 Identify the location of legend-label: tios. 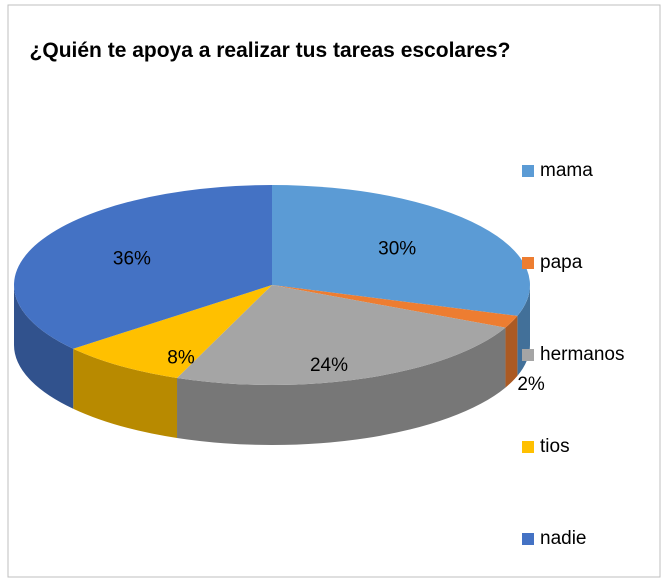
(555, 446).